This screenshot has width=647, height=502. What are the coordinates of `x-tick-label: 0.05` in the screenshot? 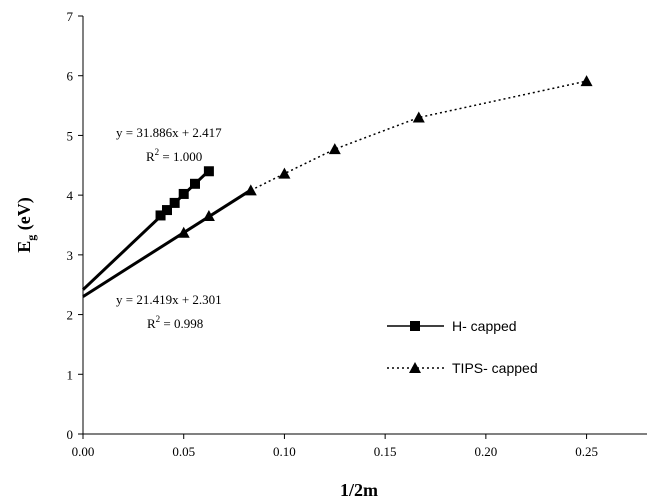 It's located at (183, 451).